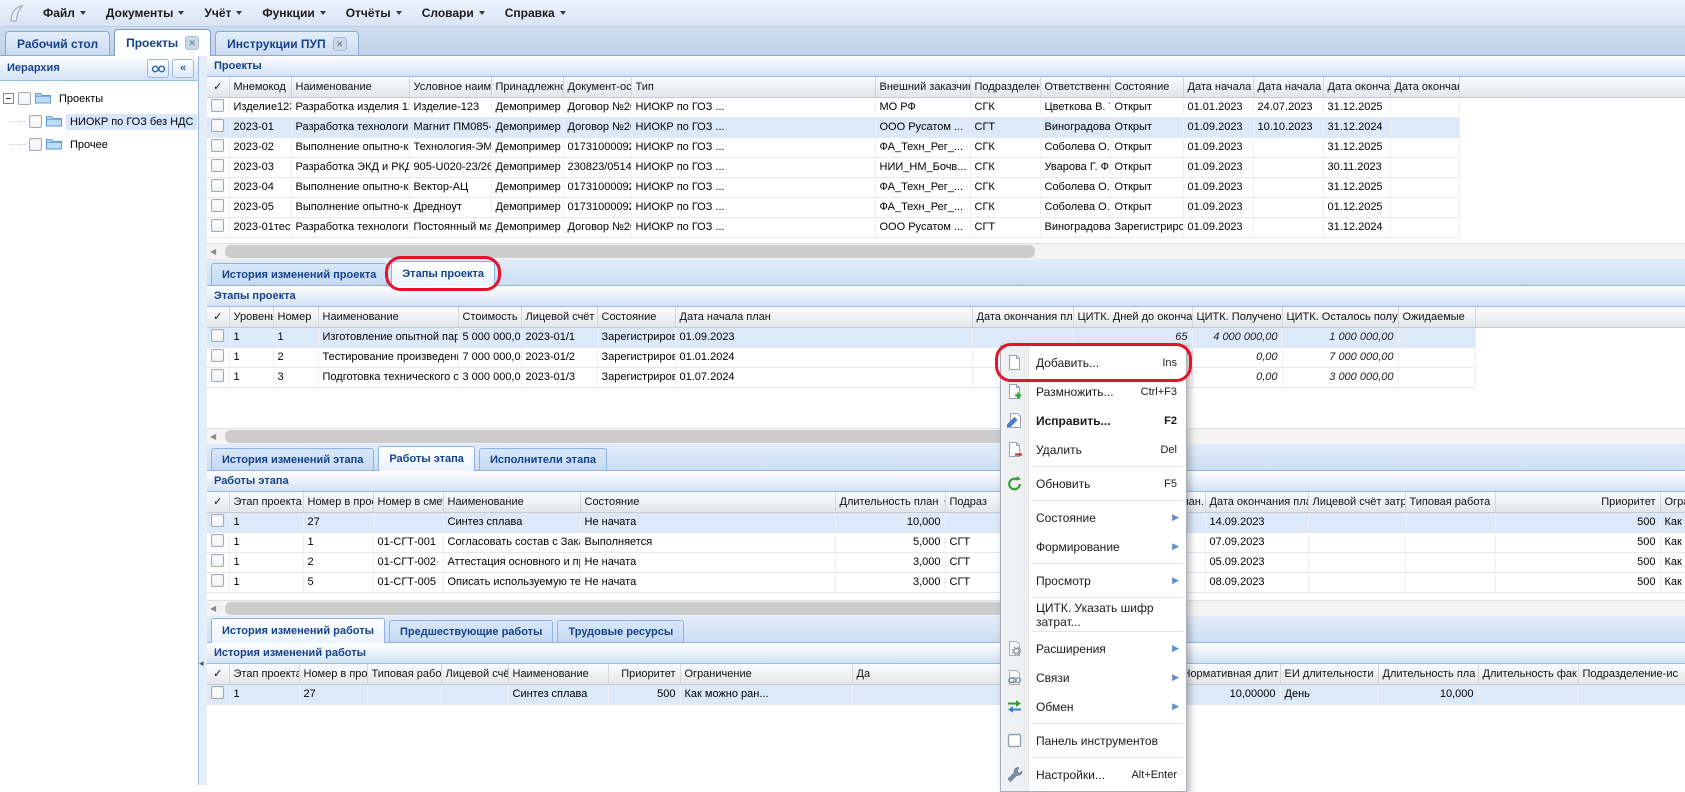 Image resolution: width=1685 pixels, height=792 pixels. Describe the element at coordinates (1288, 87) in the screenshot. I see `column-header: Дата начала факт.` at that location.